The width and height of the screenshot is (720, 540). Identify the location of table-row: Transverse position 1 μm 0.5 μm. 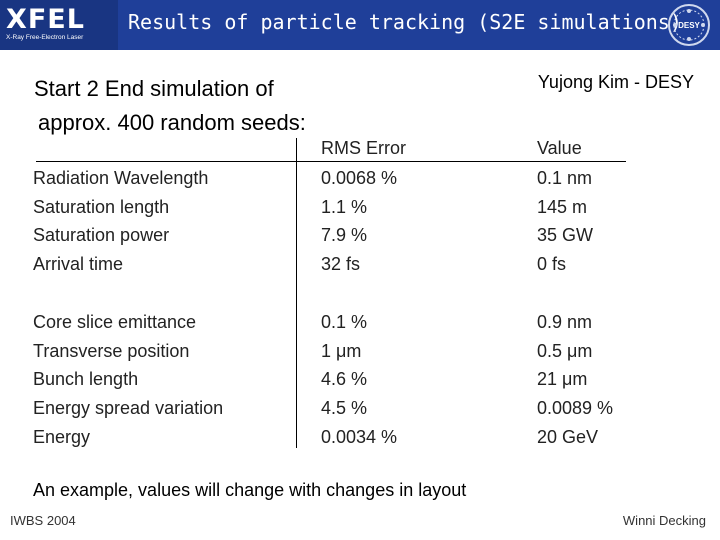
(333, 355).